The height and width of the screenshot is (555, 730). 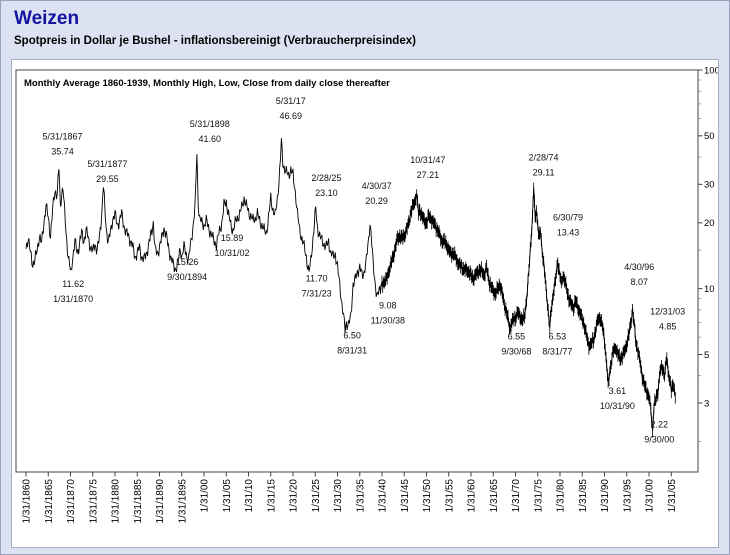 What do you see at coordinates (568, 217) in the screenshot?
I see `annotation-label: 6/30/79` at bounding box center [568, 217].